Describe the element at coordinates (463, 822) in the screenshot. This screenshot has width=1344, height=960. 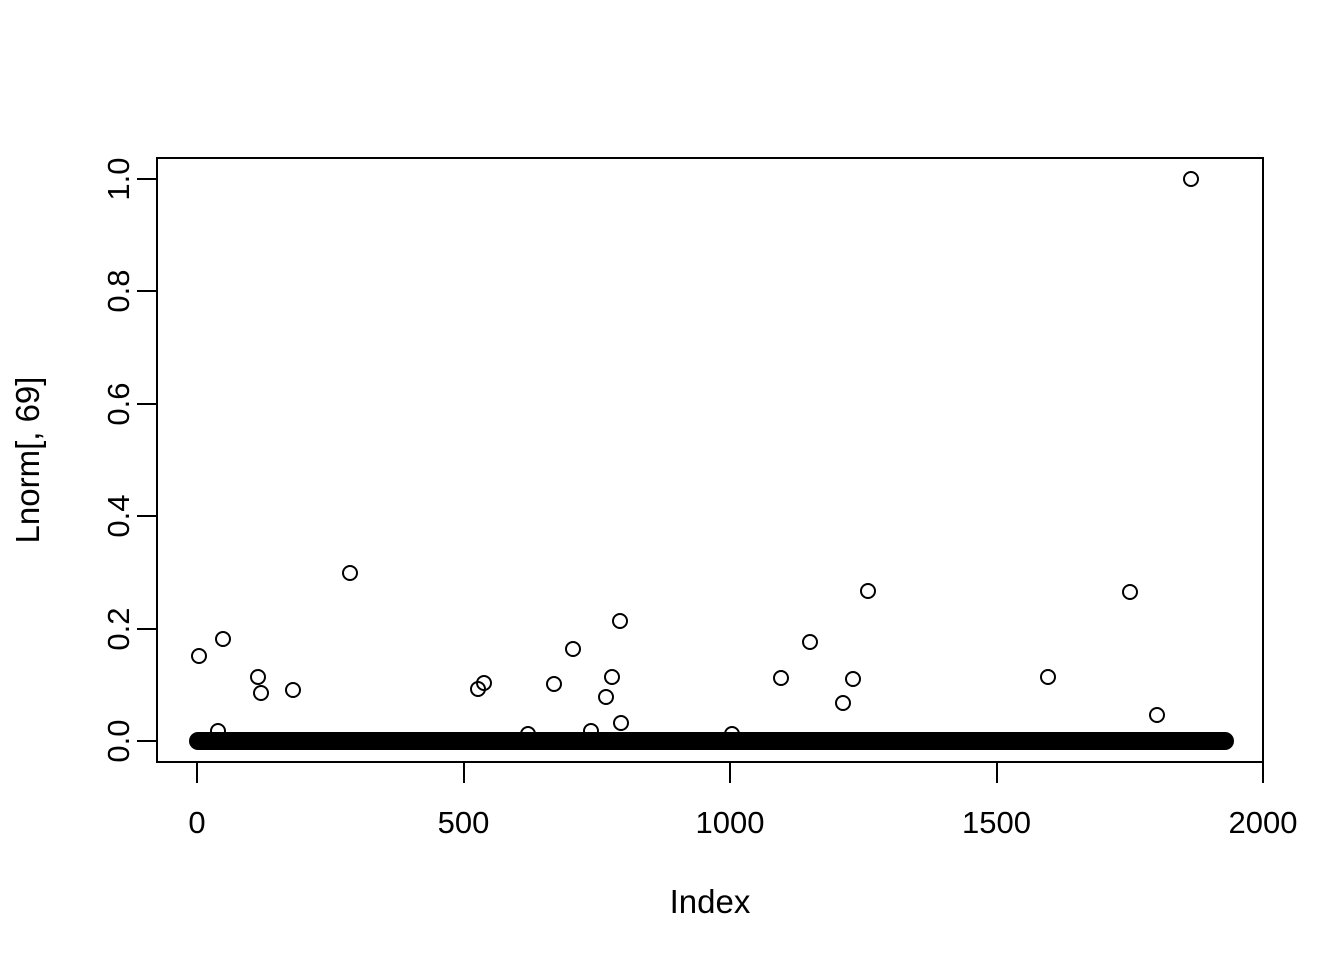
I see `x-axis-tick-label: 500` at that location.